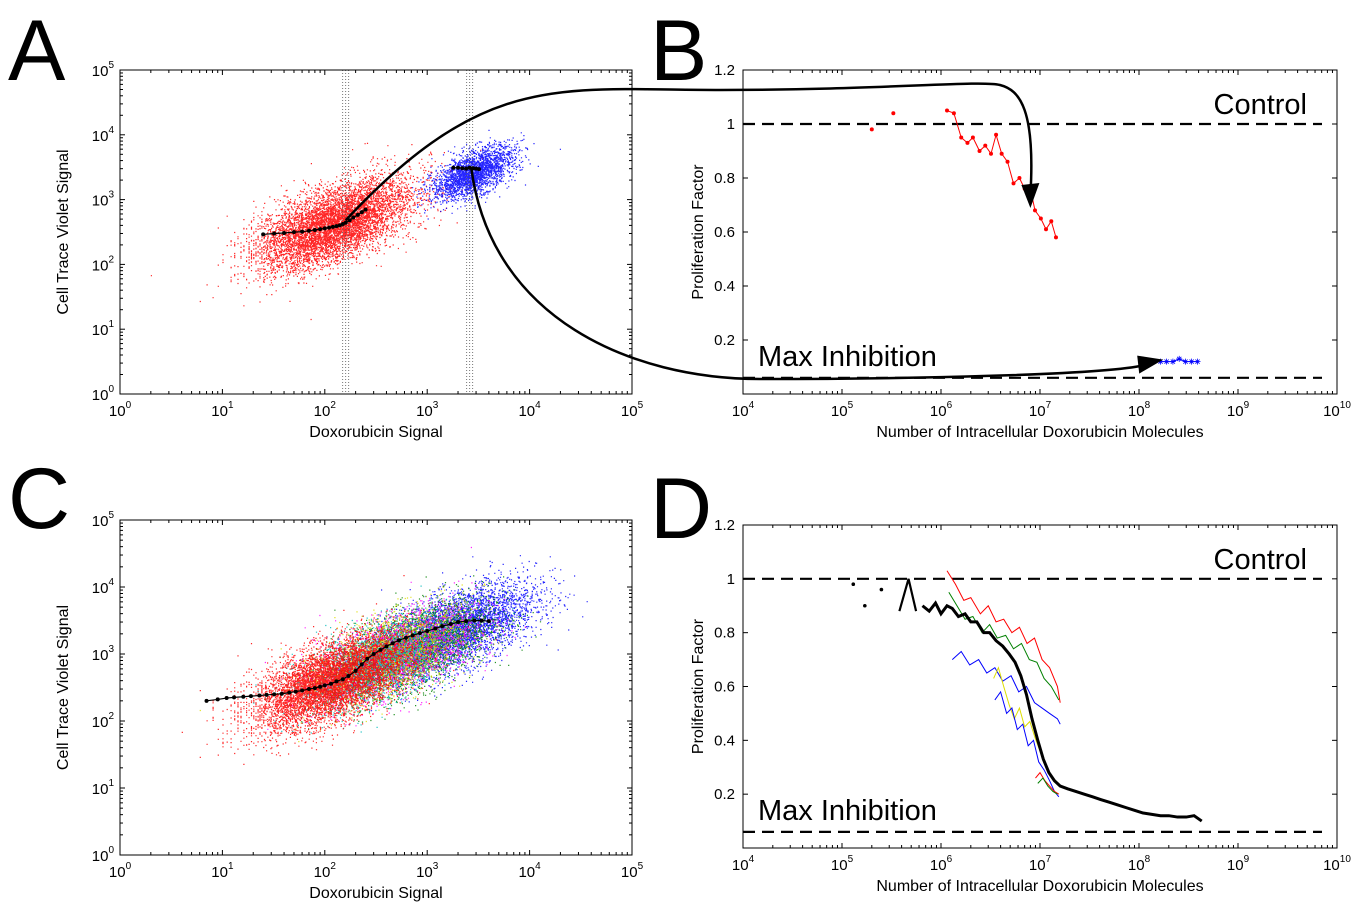  I want to click on panel-c-xlabel: Doxorubicin Signal, so click(375, 893).